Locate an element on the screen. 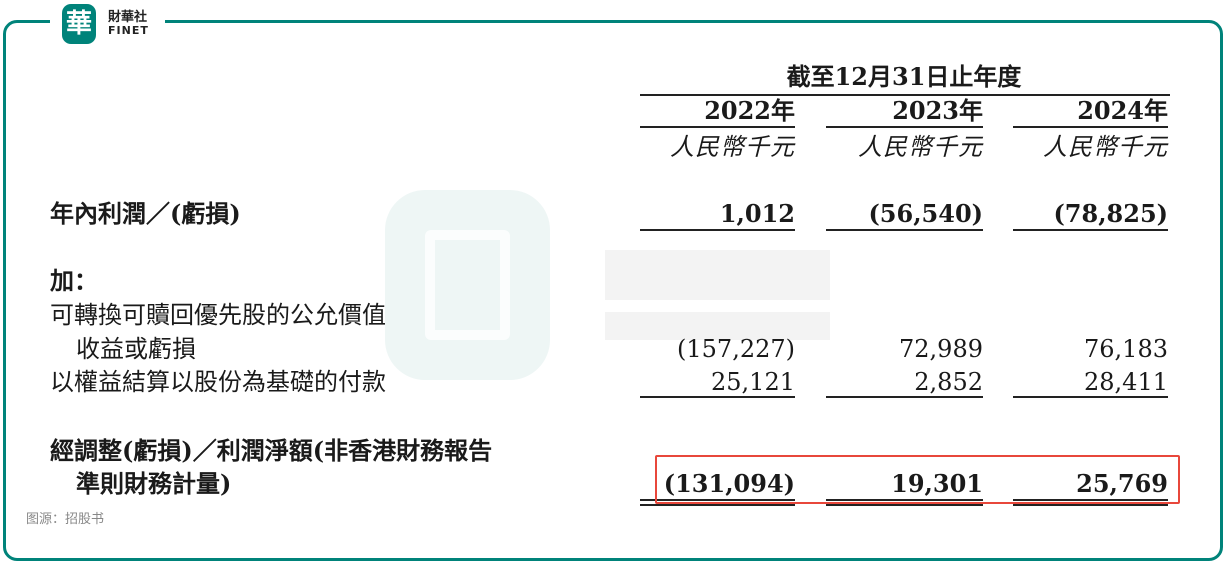 This screenshot has height=581, width=1225. year-header: 2022年 is located at coordinates (749, 110).